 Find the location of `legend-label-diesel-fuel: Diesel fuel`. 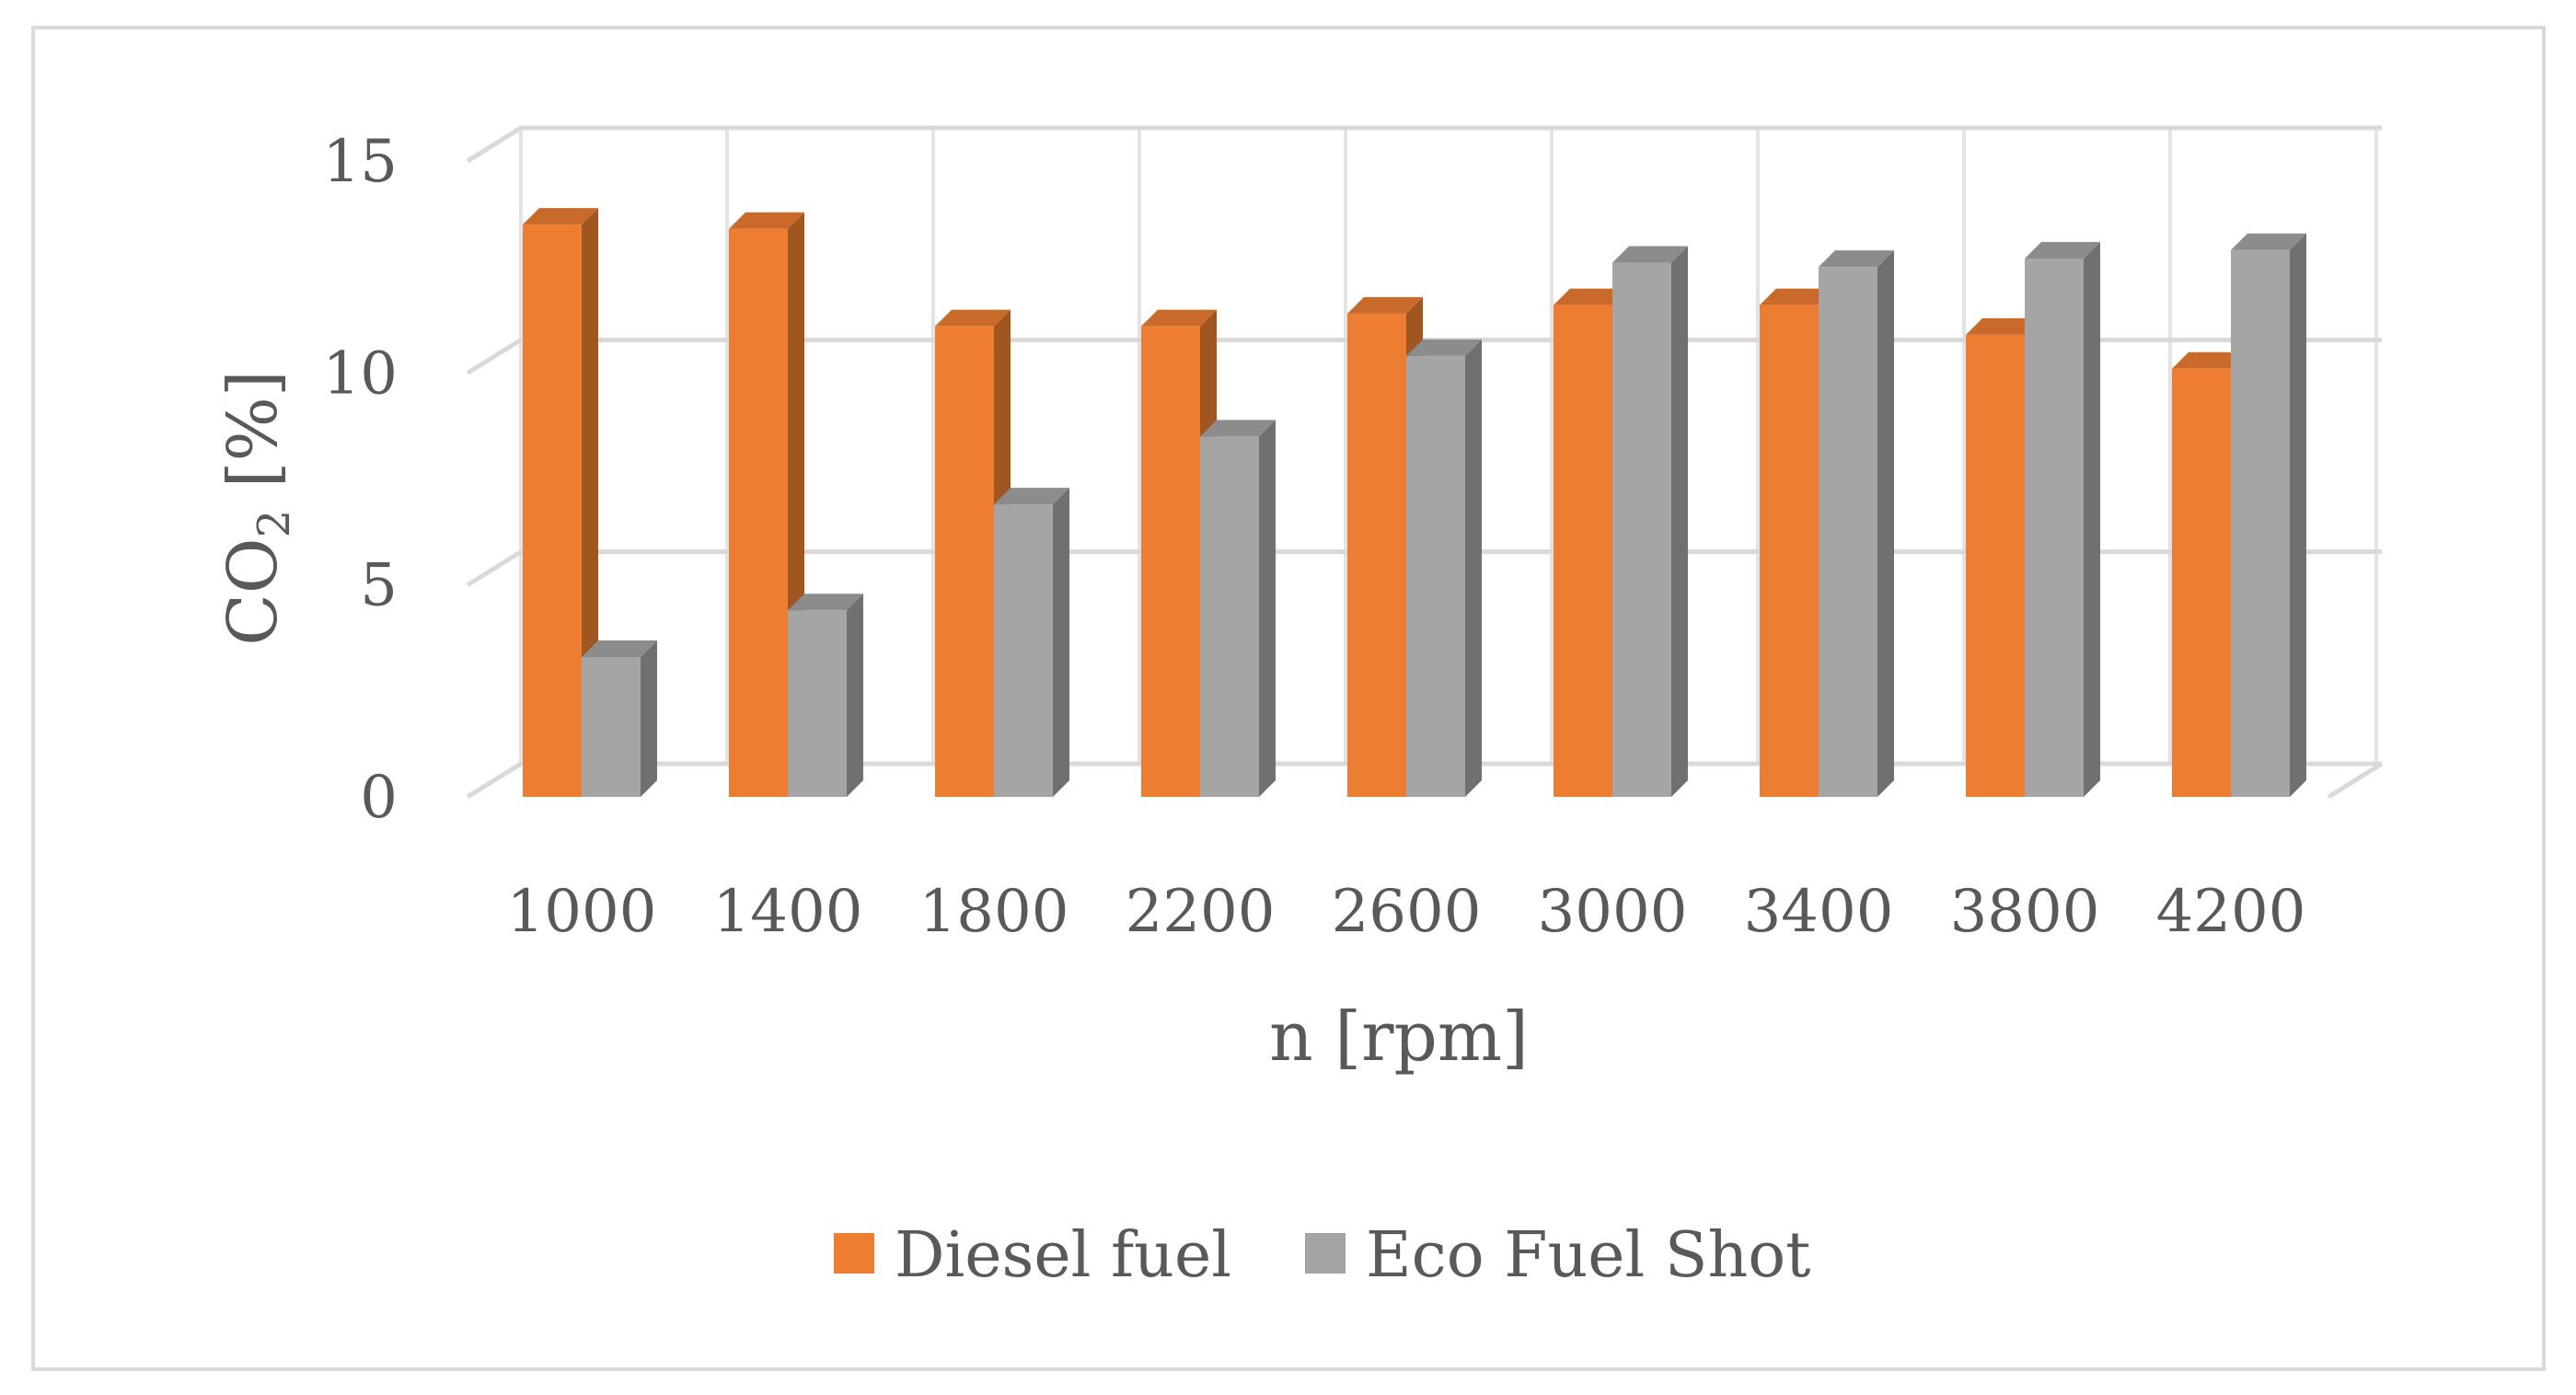

legend-label-diesel-fuel: Diesel fuel is located at coordinates (1063, 1255).